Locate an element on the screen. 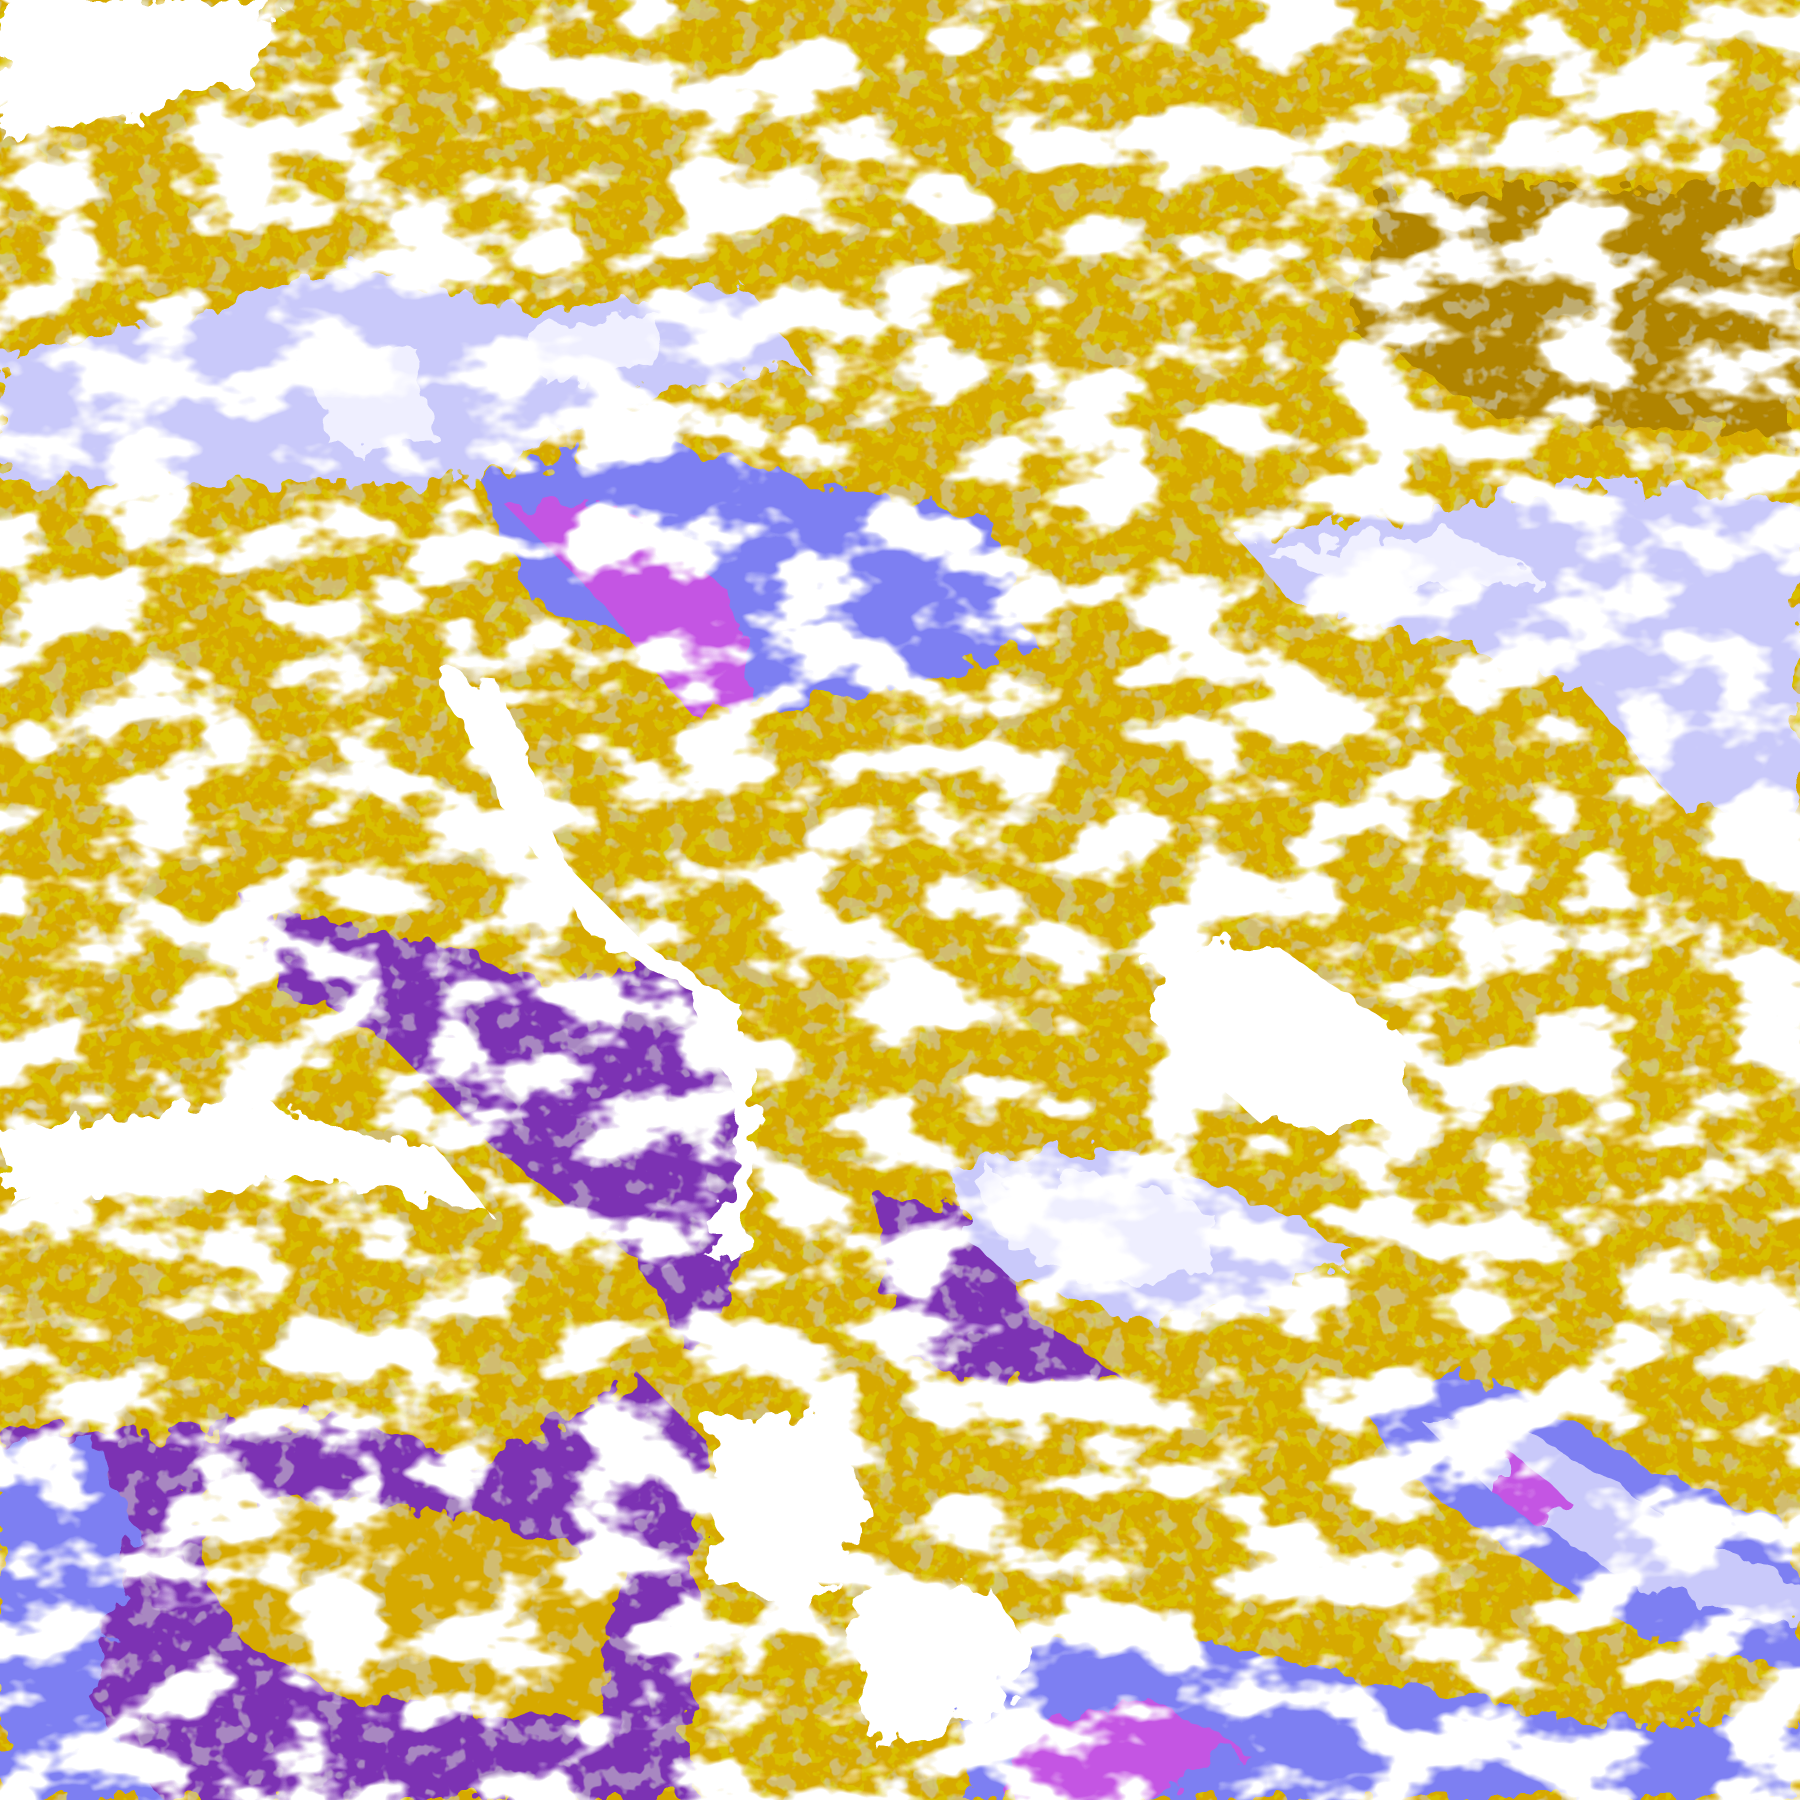  clear-coastal-strip is located at coordinates (597, 970).